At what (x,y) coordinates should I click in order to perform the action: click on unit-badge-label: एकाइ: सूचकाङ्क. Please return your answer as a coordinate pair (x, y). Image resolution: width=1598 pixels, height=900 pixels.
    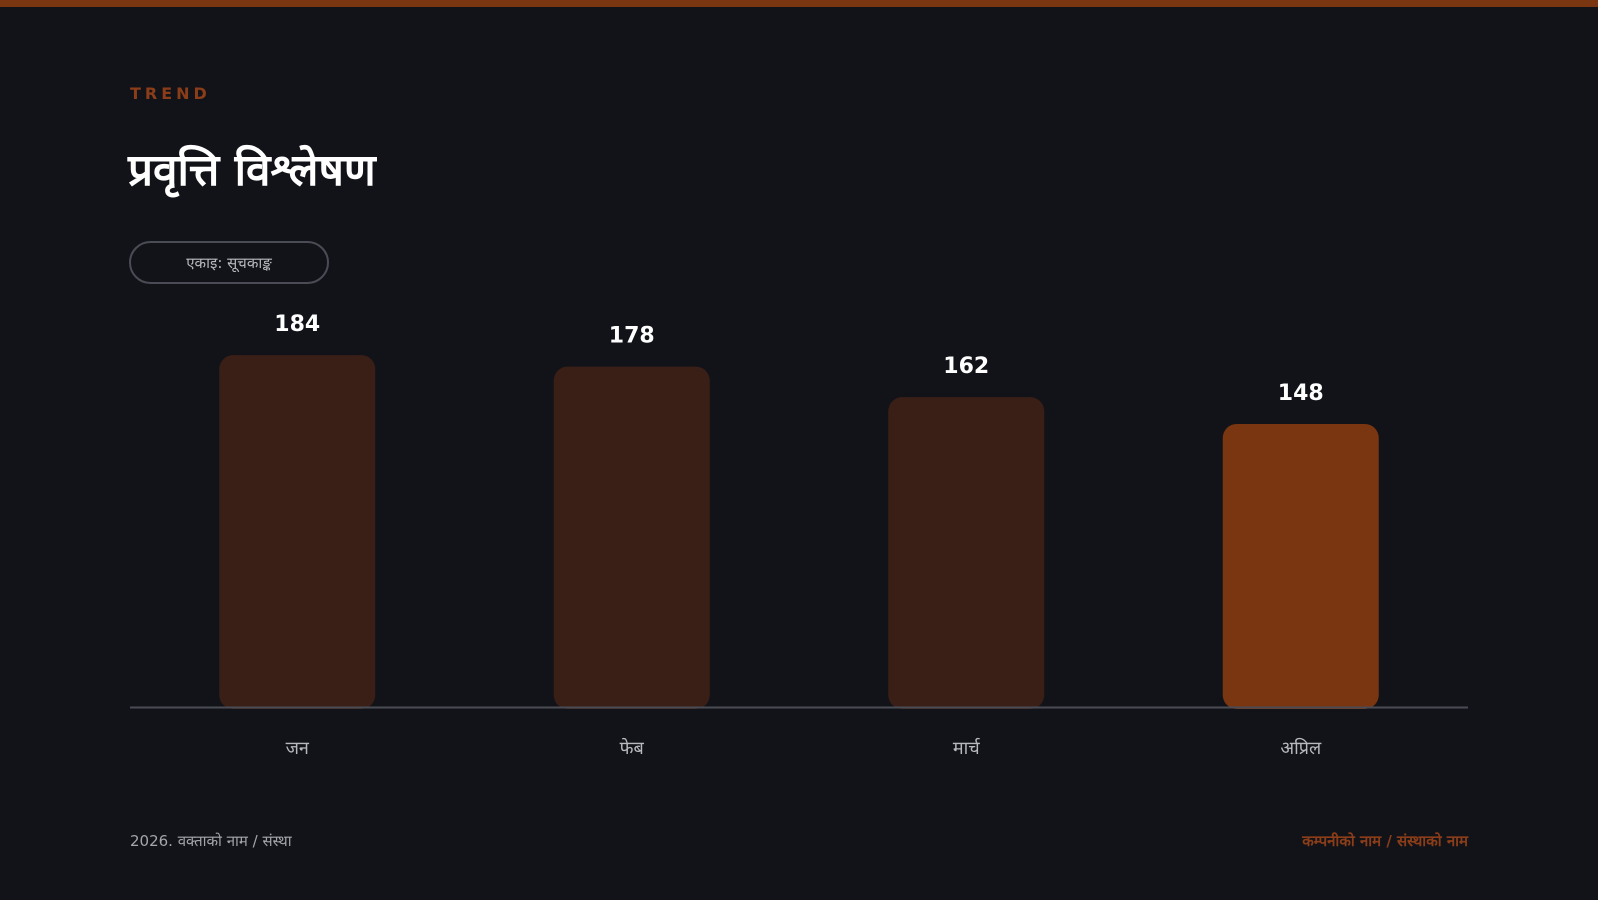
    Looking at the image, I should click on (229, 262).